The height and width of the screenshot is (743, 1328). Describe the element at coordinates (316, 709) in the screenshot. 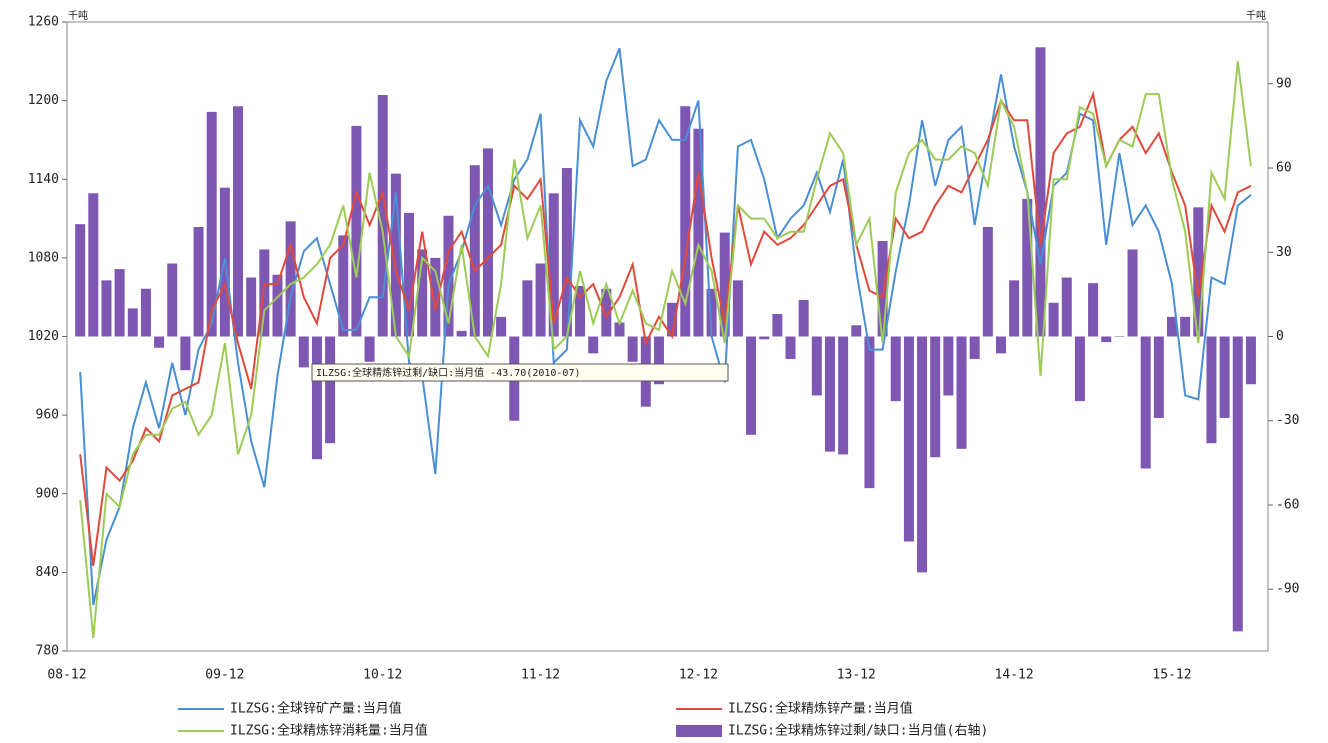

I see `legend-label: ILZSG:全球锌矿产量:当月值` at that location.